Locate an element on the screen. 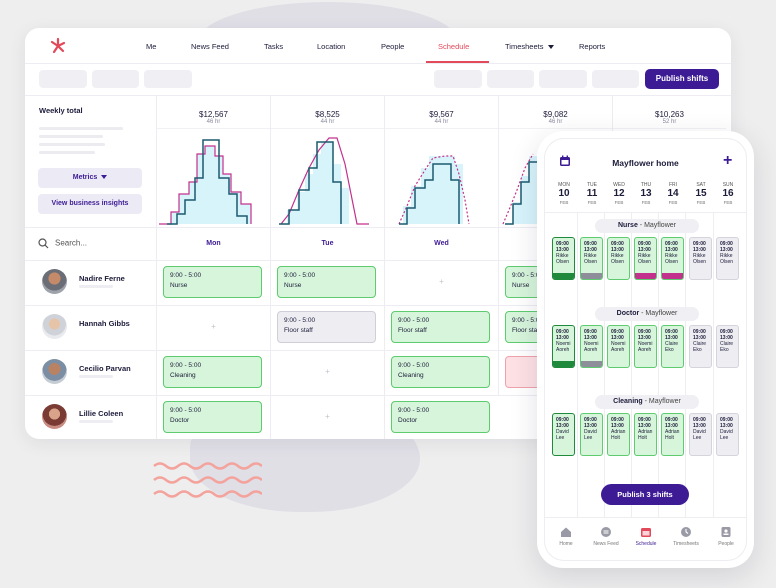 The height and width of the screenshot is (588, 776). employee-name: Lillie Coleen is located at coordinates (101, 413).